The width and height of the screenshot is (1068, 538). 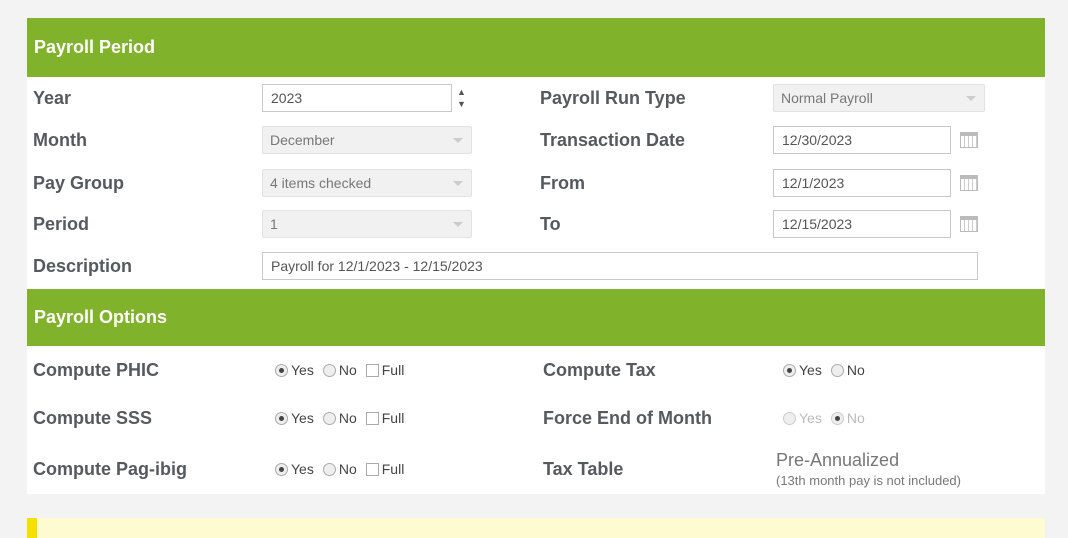 What do you see at coordinates (613, 140) in the screenshot?
I see `transaction-date-label: Transaction Date` at bounding box center [613, 140].